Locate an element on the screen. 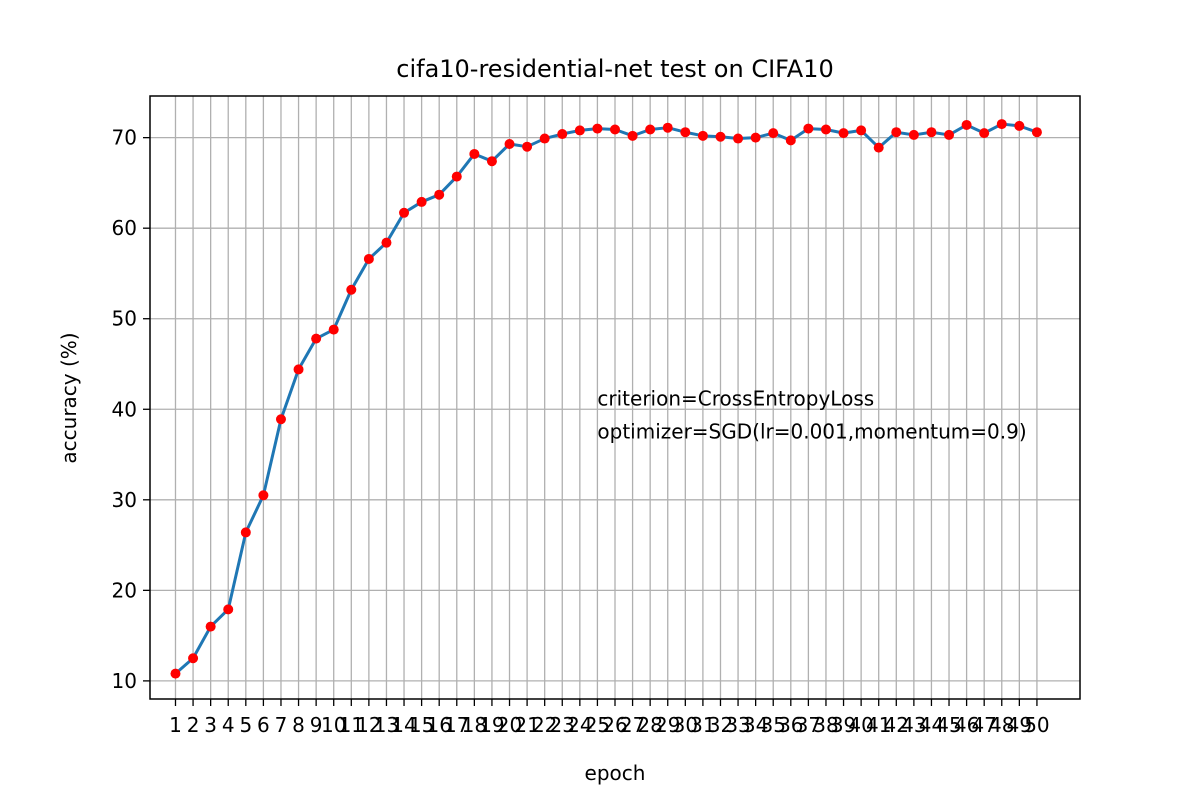 The width and height of the screenshot is (1200, 800). x-tick-label: 6 is located at coordinates (263, 725).